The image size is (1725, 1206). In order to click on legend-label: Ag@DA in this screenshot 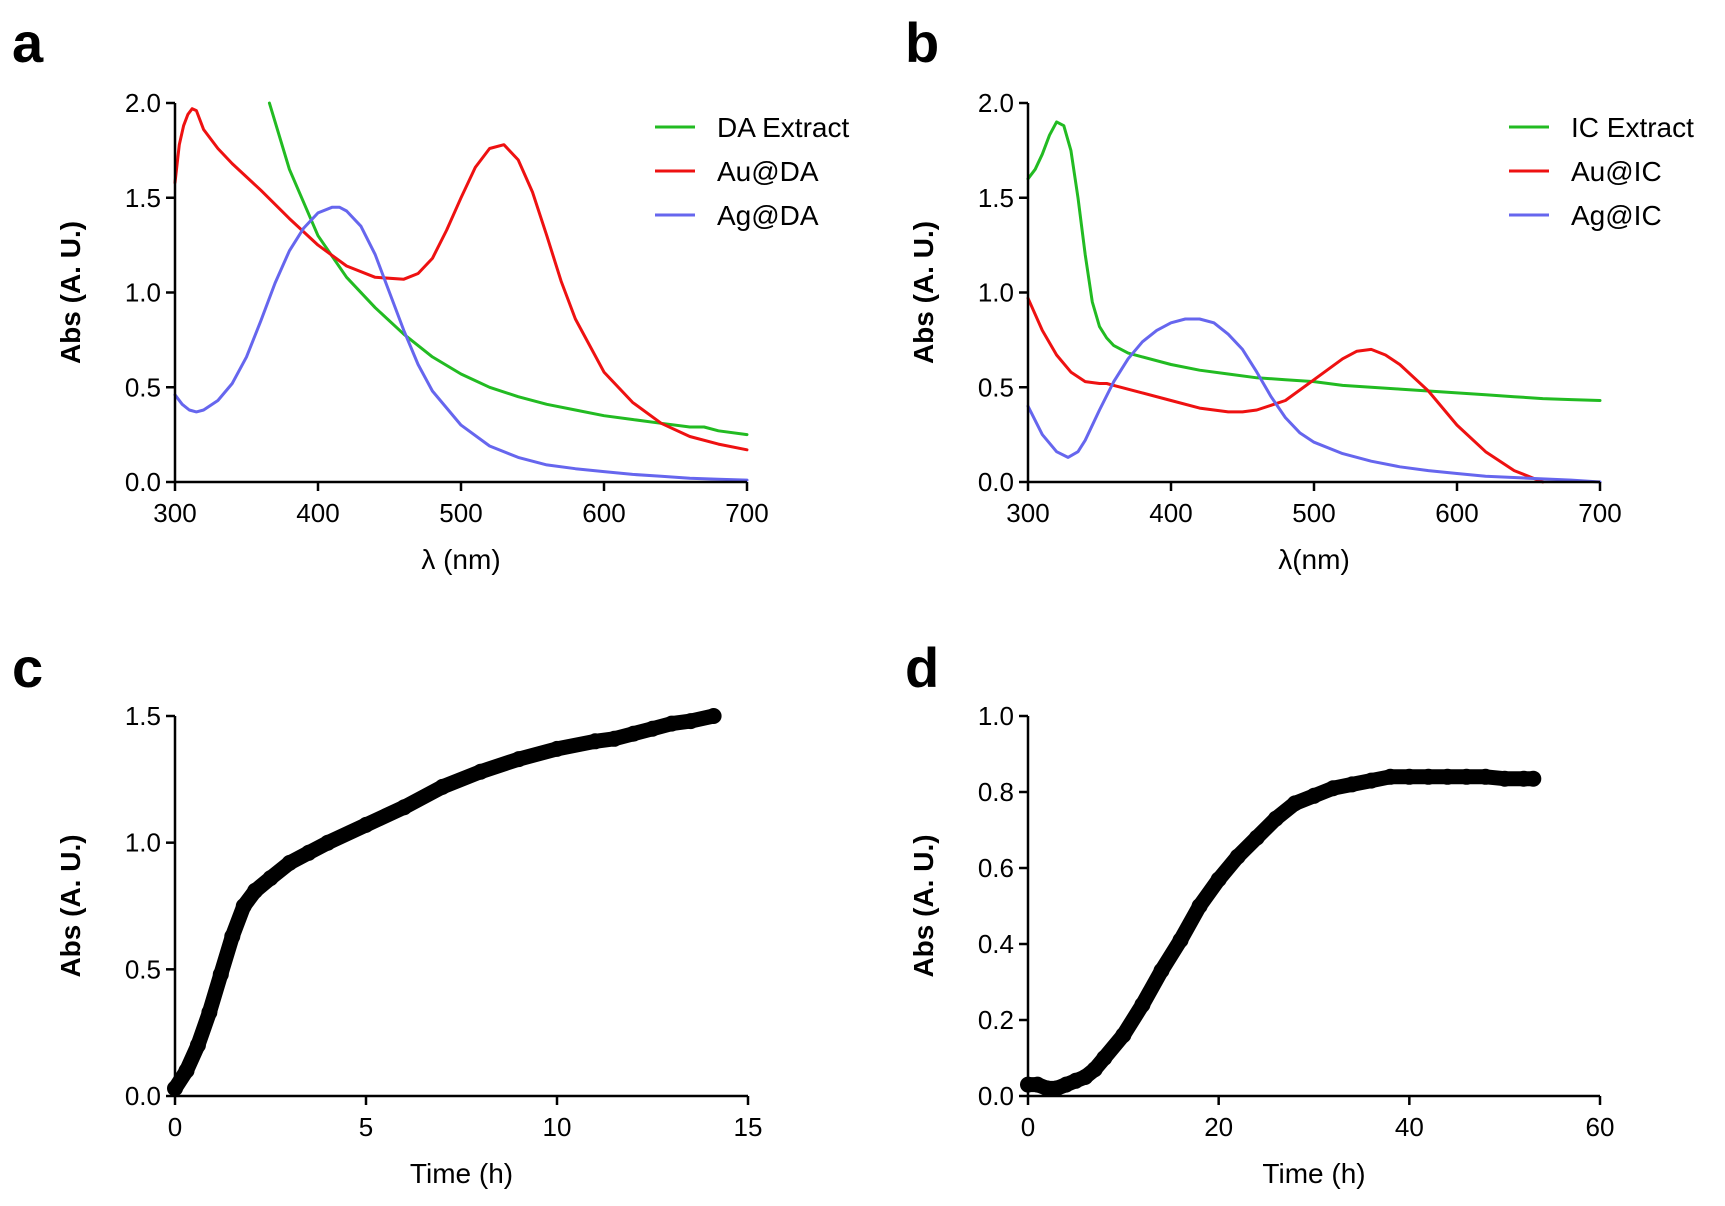, I will do `click(768, 215)`.